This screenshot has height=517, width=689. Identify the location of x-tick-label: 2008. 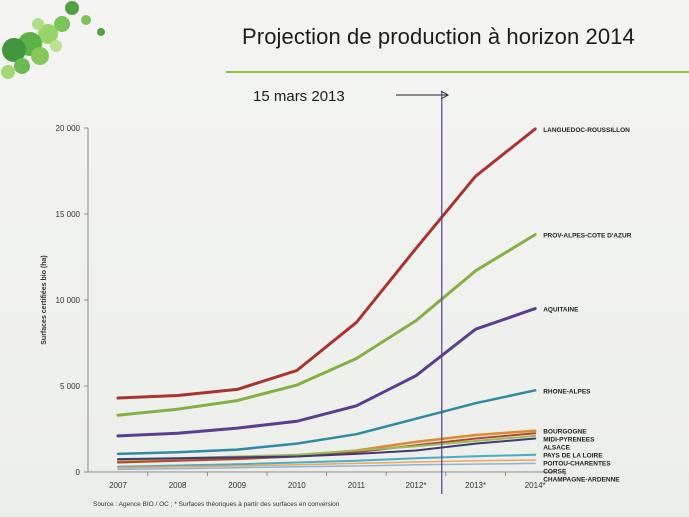
(178, 485).